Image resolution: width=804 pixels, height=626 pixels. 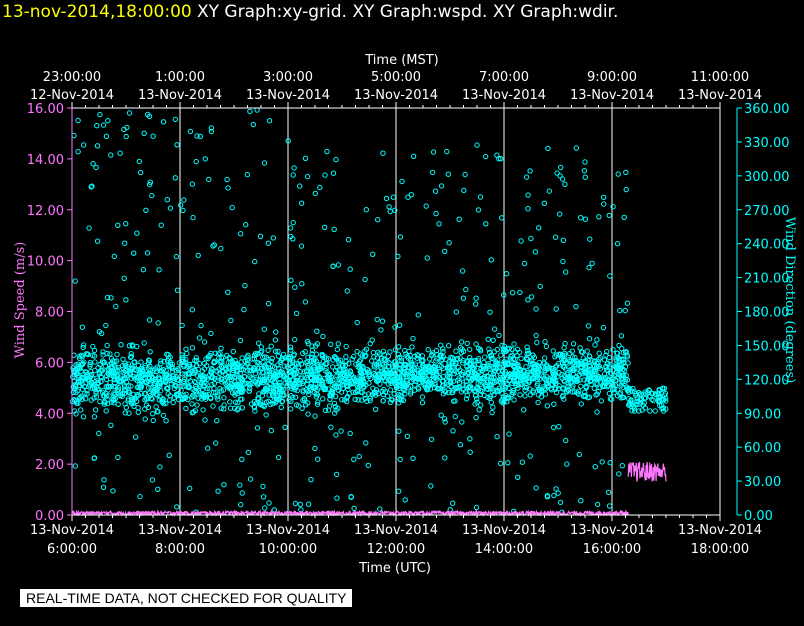 What do you see at coordinates (72, 549) in the screenshot?
I see `bottom-tick-label-time: 6:00:00` at bounding box center [72, 549].